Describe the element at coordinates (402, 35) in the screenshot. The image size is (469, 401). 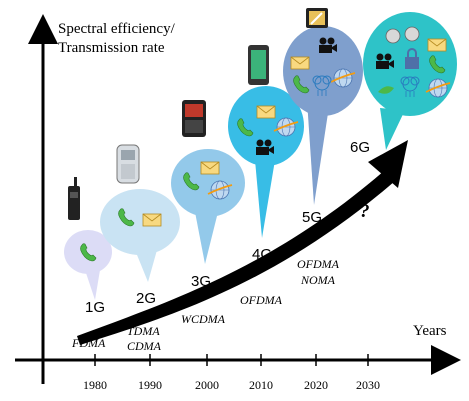
I see `robot-head-icon` at that location.